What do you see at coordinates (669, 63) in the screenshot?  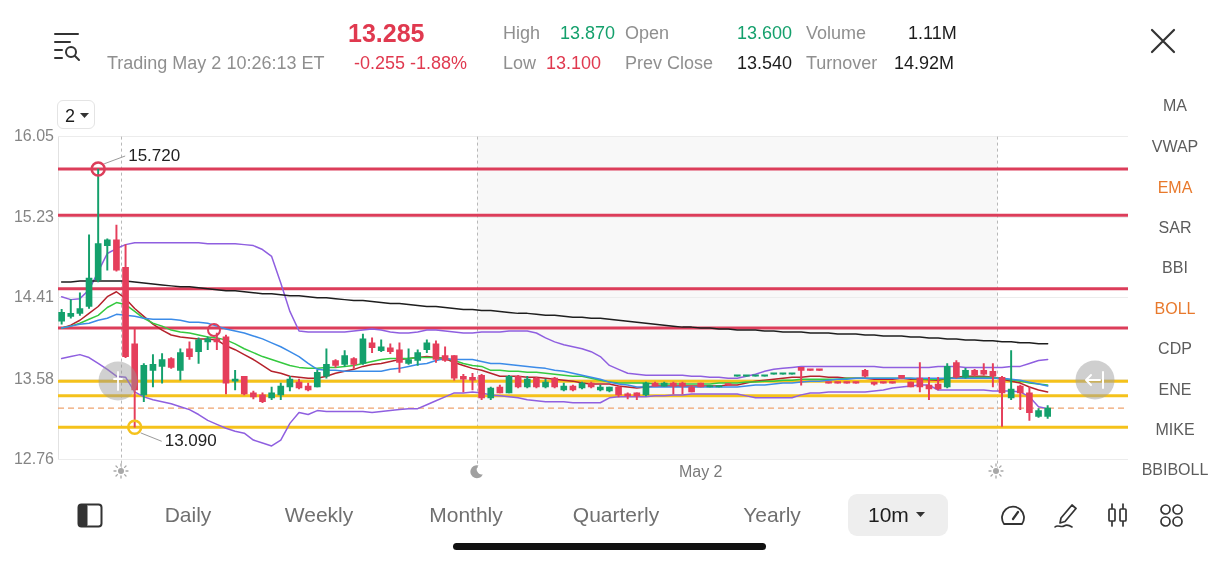 I see `text: Prev Close` at bounding box center [669, 63].